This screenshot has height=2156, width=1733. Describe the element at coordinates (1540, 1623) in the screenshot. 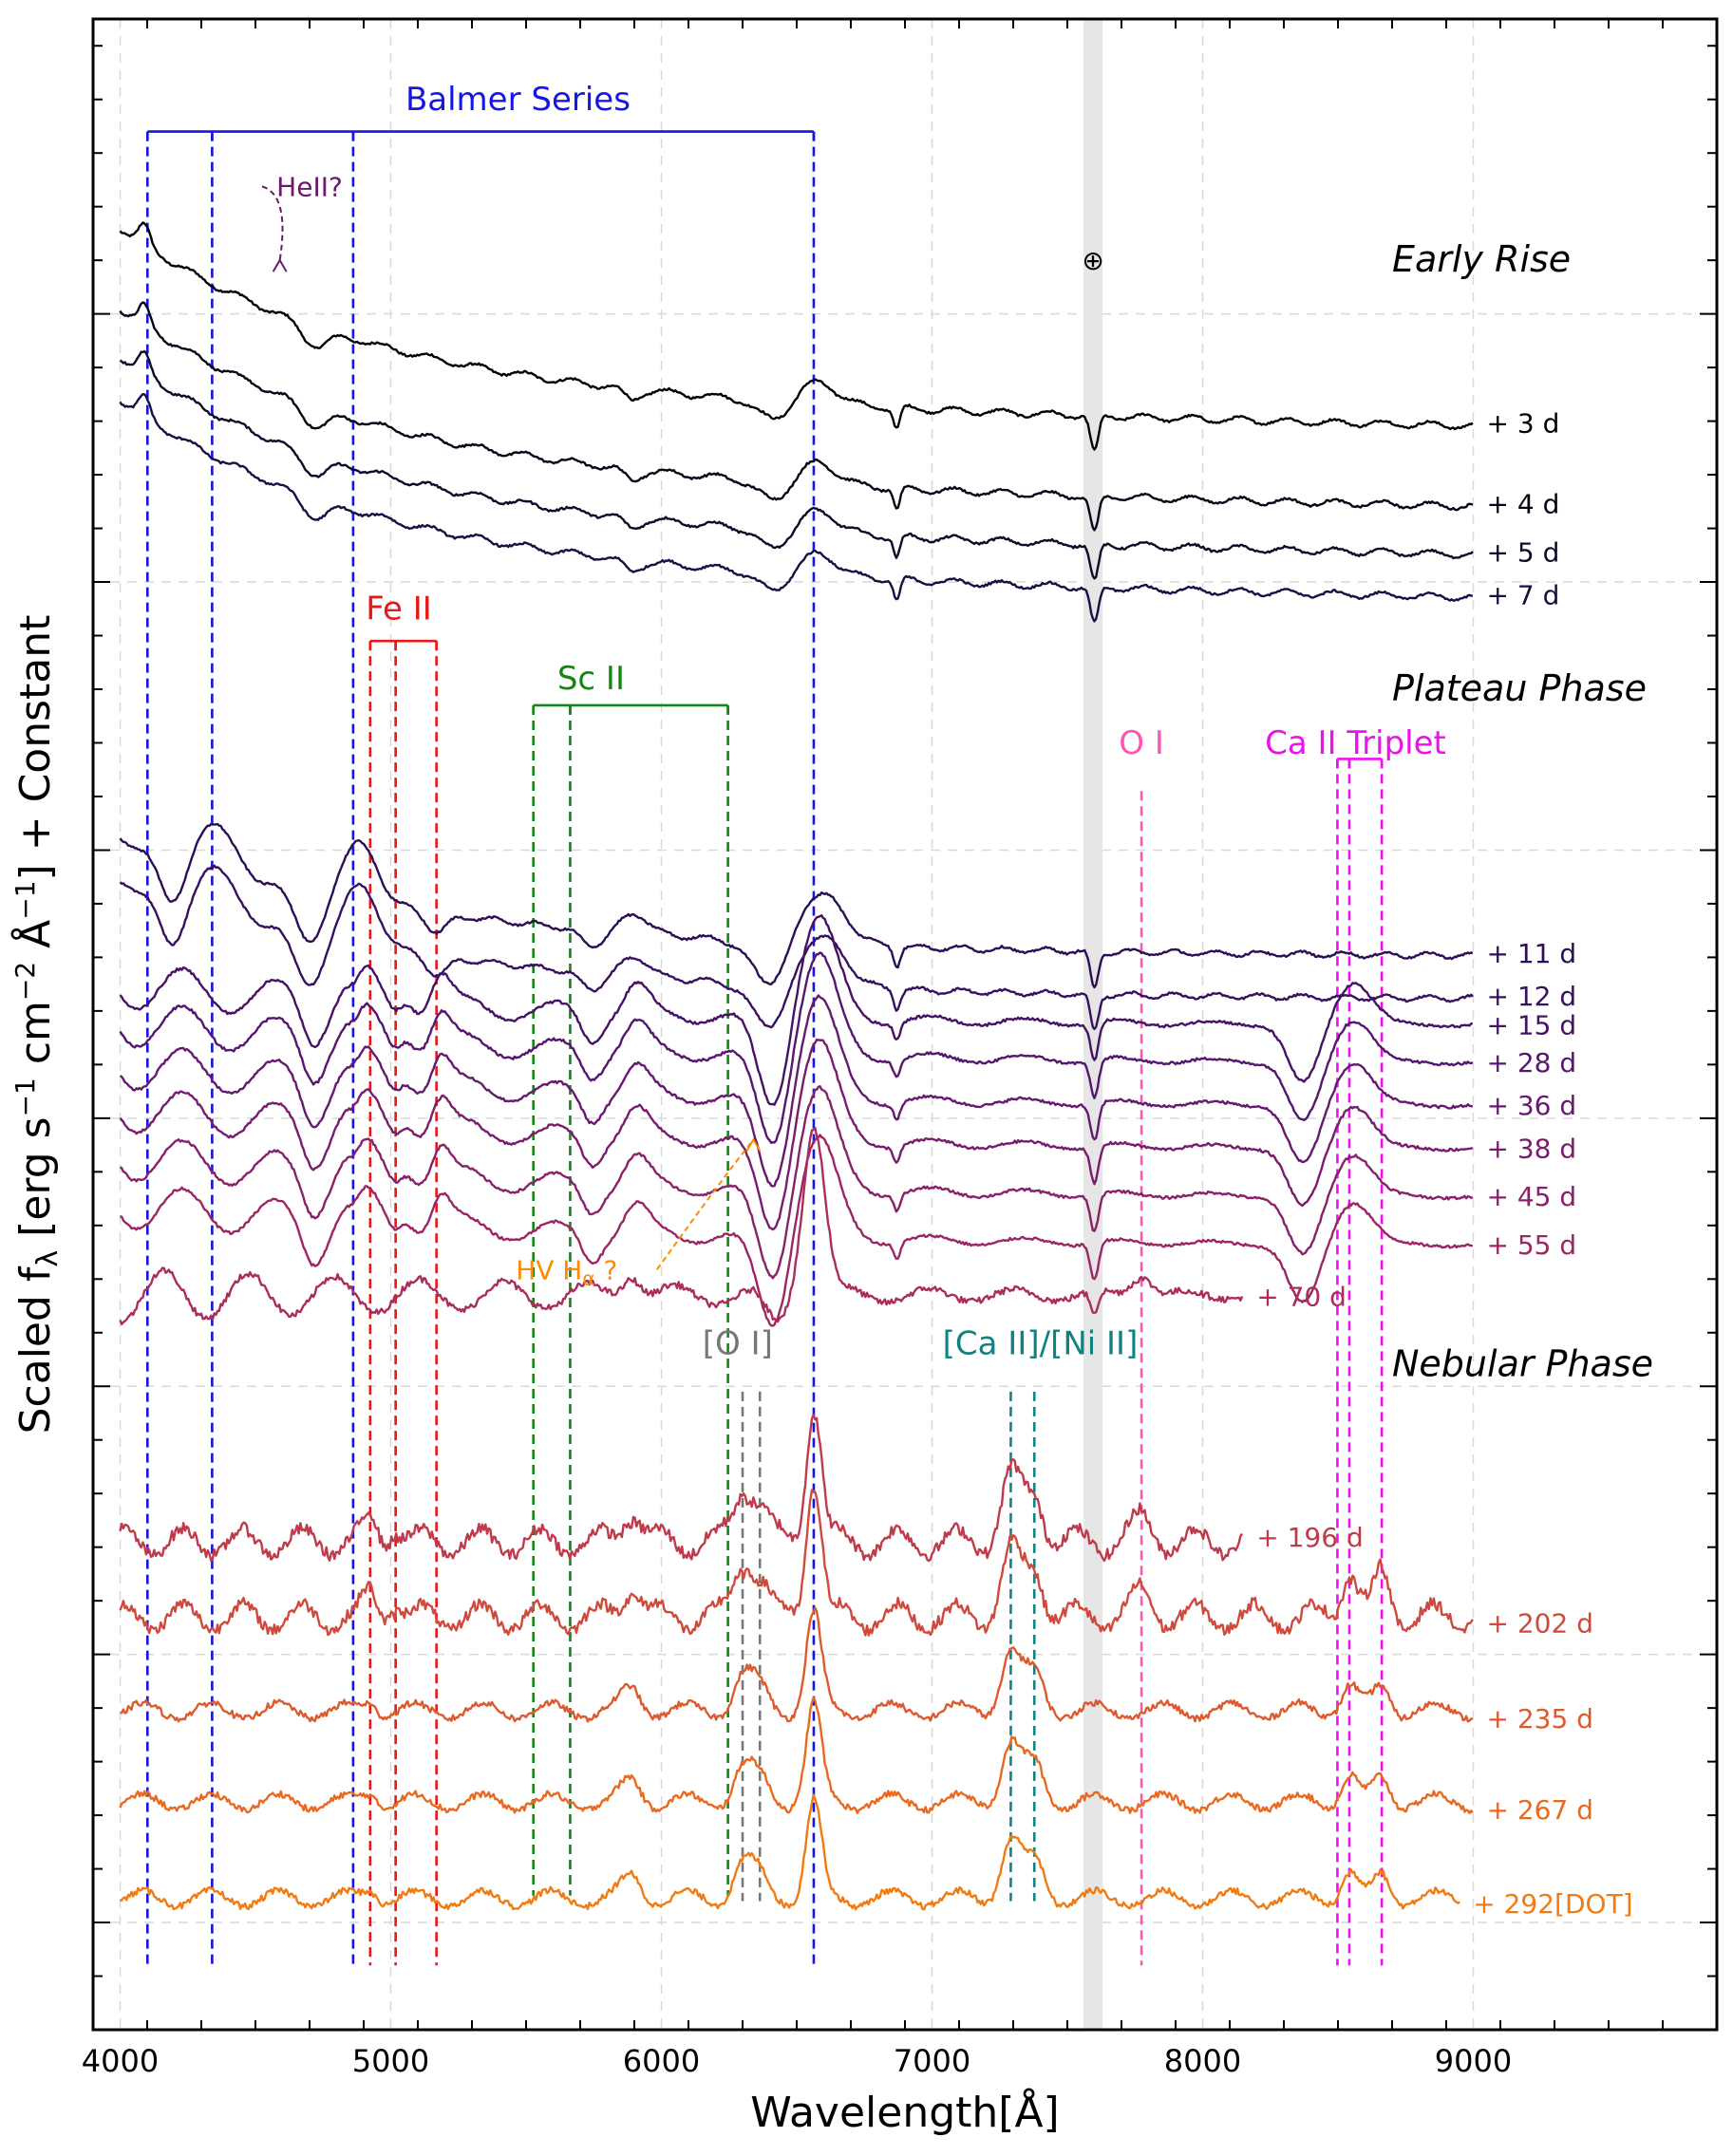

I see `epoch-label-14: + 202 d` at that location.